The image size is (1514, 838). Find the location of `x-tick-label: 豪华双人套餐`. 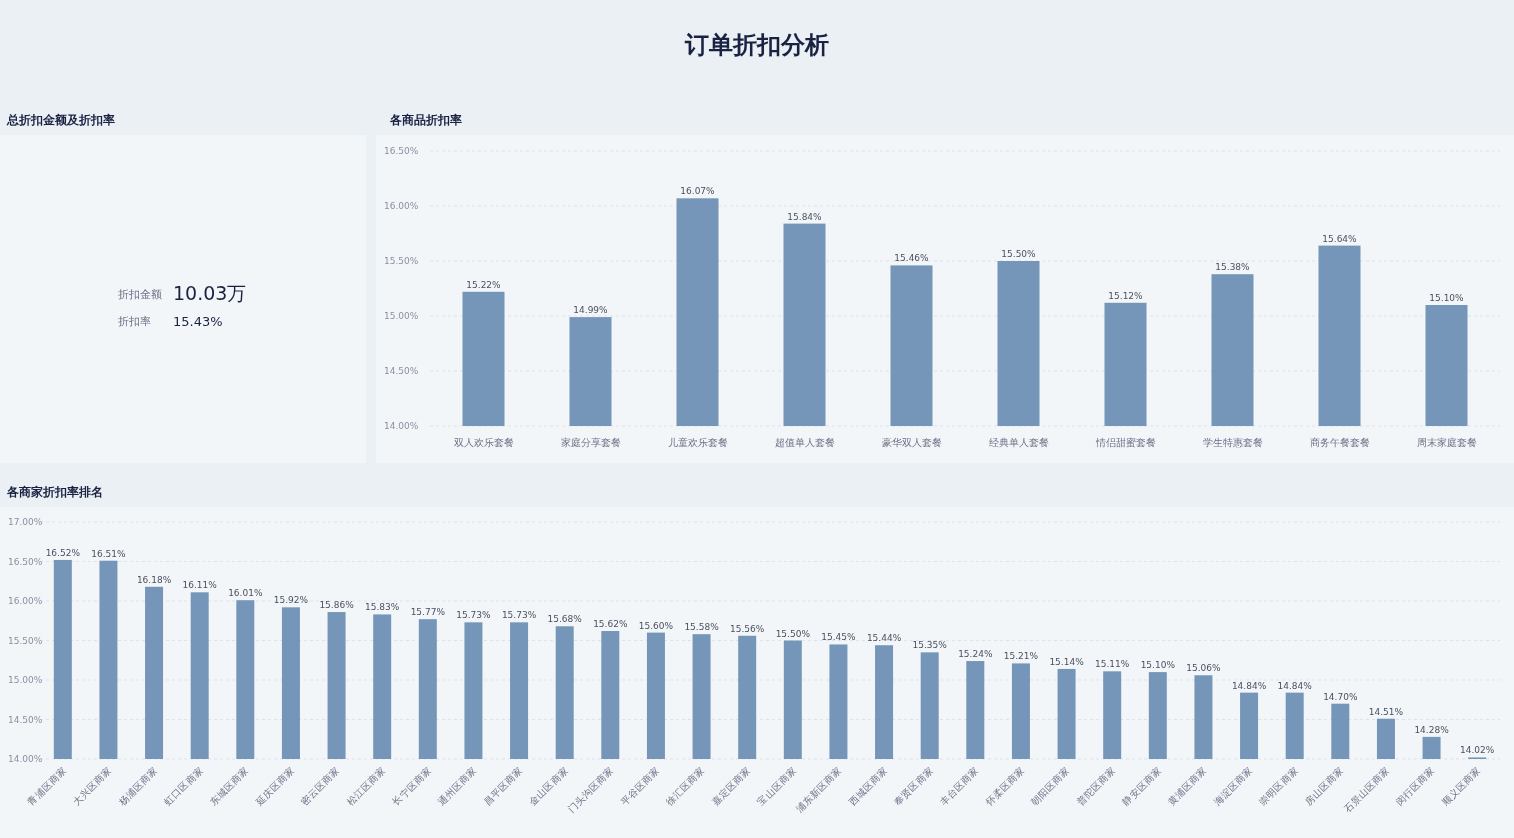

x-tick-label: 豪华双人套餐 is located at coordinates (911, 442).